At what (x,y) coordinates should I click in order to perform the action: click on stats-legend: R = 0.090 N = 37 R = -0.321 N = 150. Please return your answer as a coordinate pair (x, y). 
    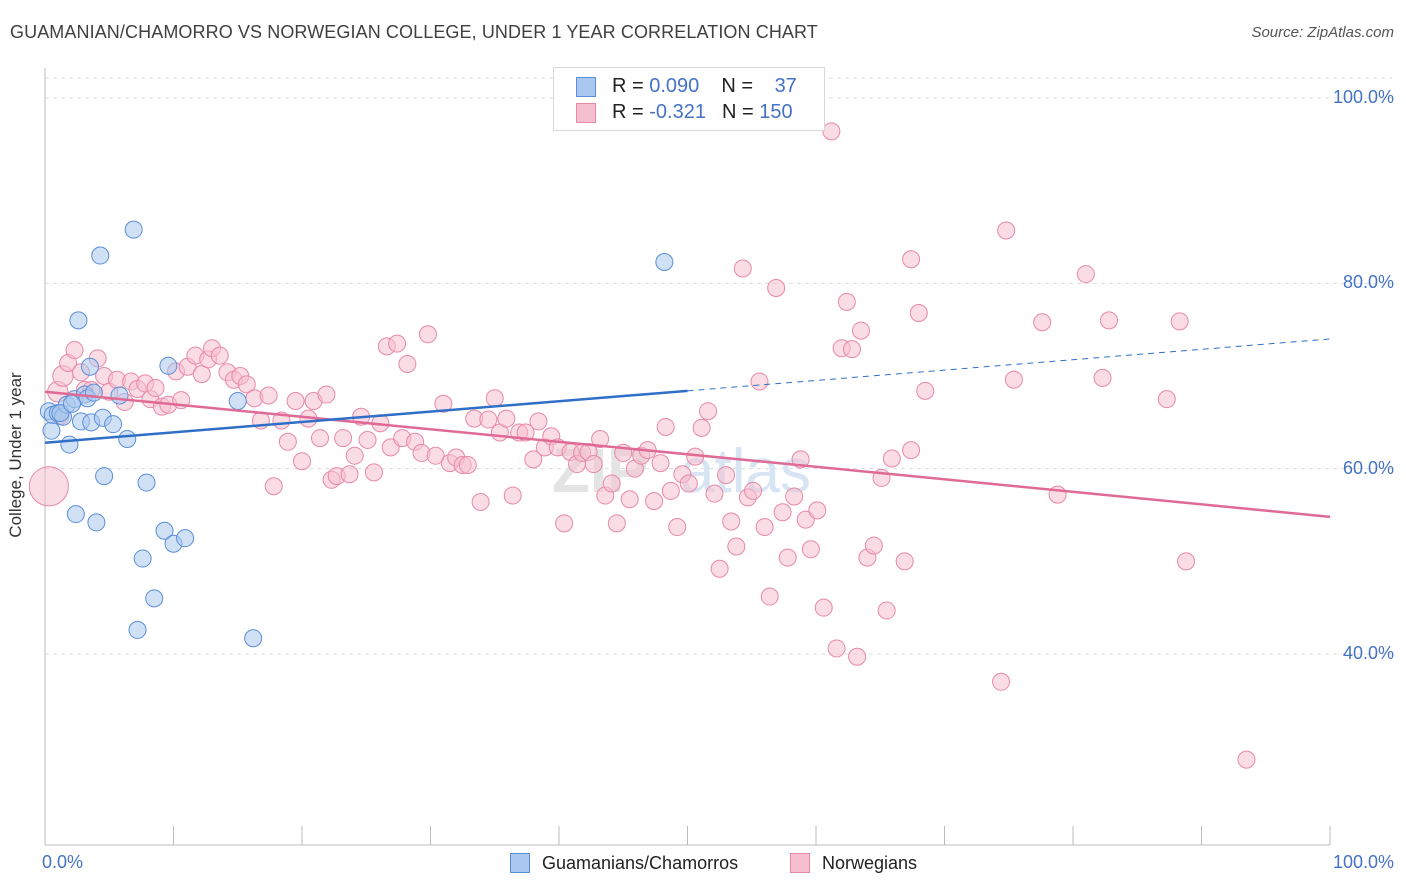
    Looking at the image, I should click on (689, 99).